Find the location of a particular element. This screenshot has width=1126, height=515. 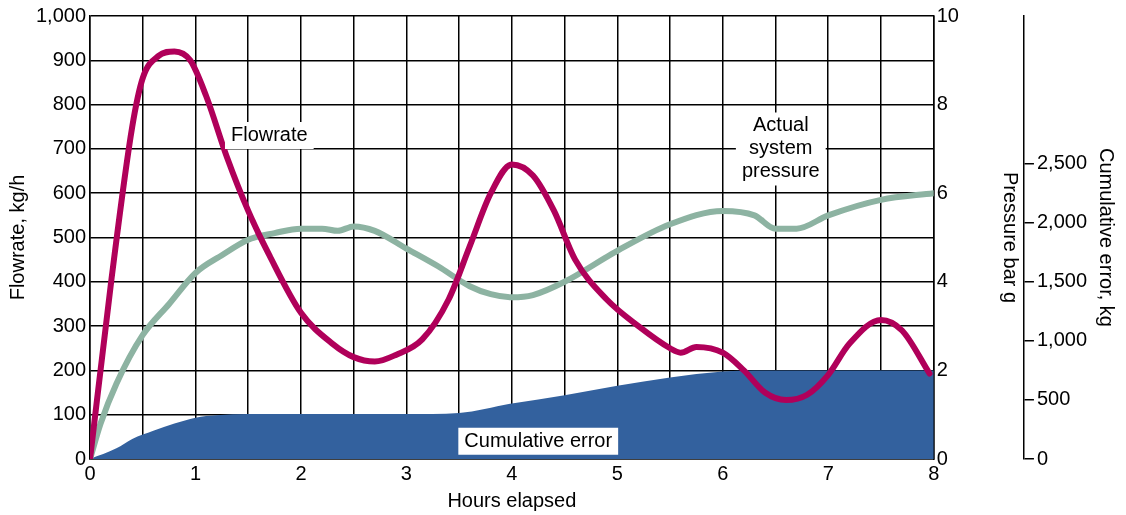

y-tick-label: 500 is located at coordinates (69, 236).